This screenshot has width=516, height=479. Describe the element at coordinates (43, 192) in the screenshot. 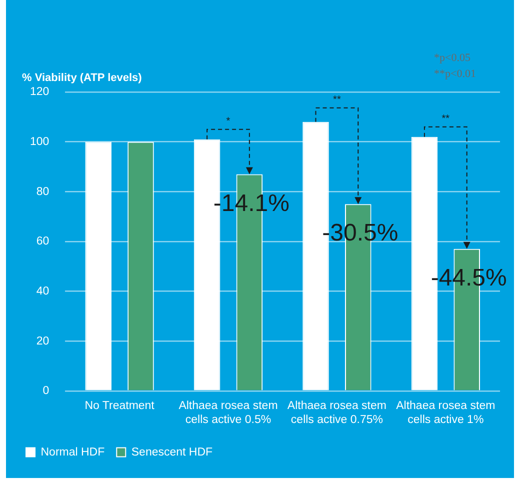

I see `y-tick-label: 80` at that location.